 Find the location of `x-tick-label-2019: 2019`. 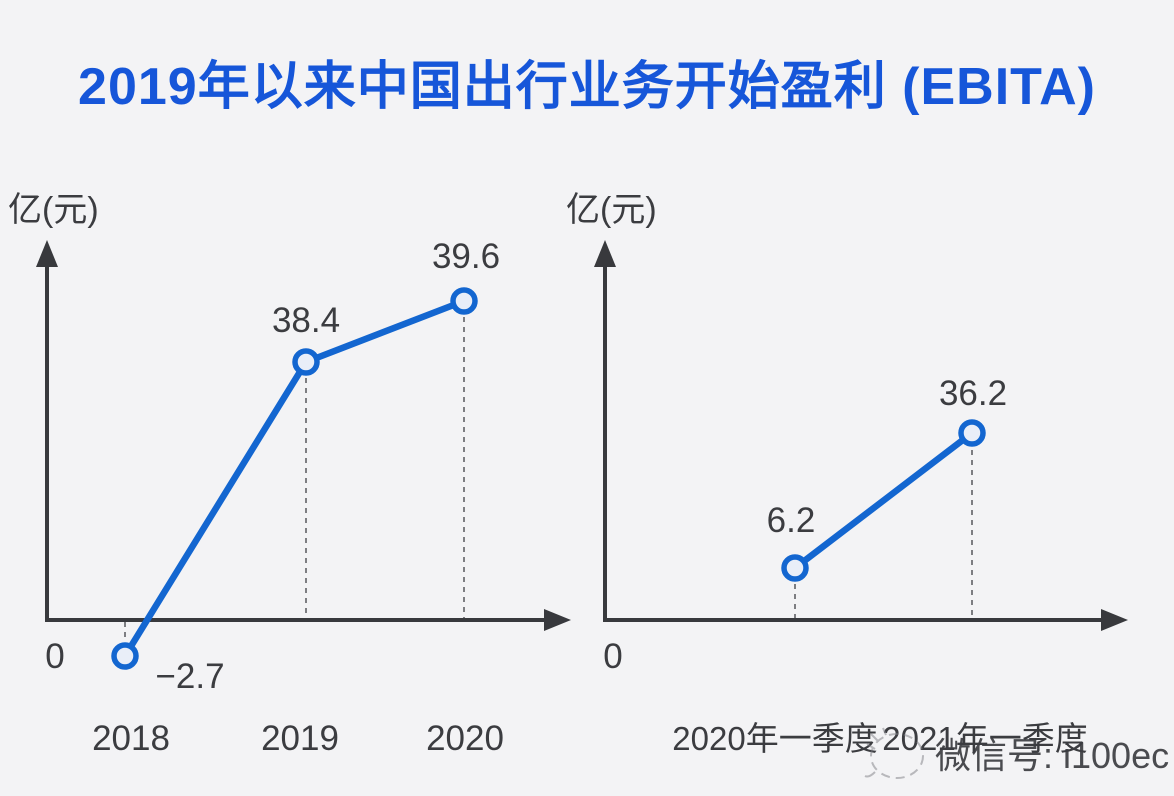

x-tick-label-2019: 2019 is located at coordinates (300, 738).